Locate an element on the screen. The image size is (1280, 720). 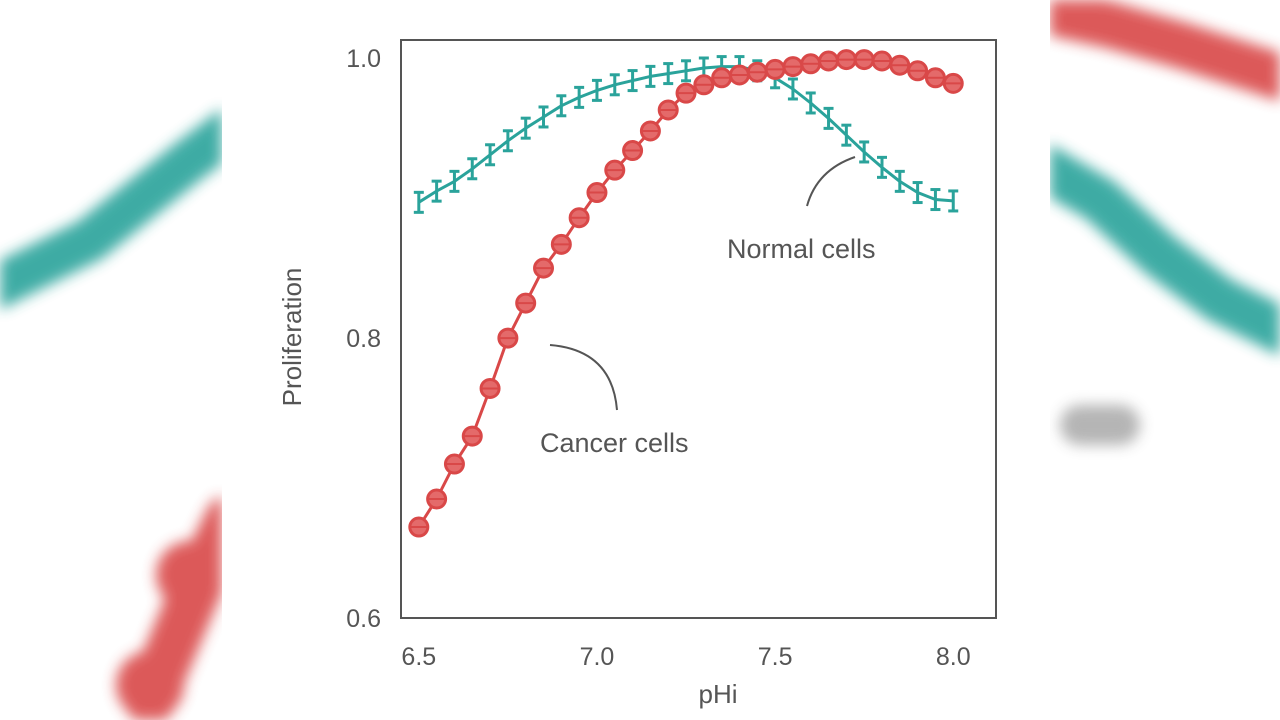
x-axis-label: pHi is located at coordinates (717, 694).